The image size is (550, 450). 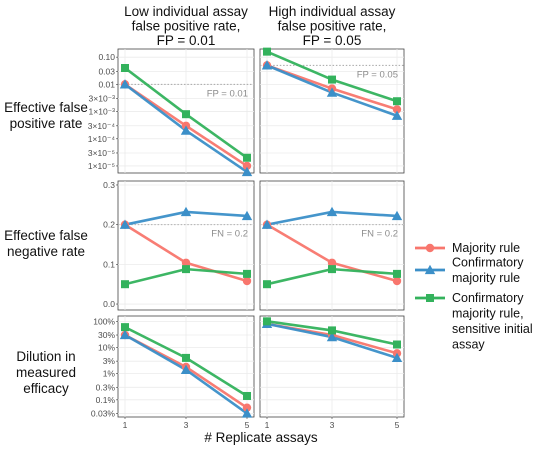 What do you see at coordinates (227, 93) in the screenshot?
I see `reference-line-label: FP = 0.01` at bounding box center [227, 93].